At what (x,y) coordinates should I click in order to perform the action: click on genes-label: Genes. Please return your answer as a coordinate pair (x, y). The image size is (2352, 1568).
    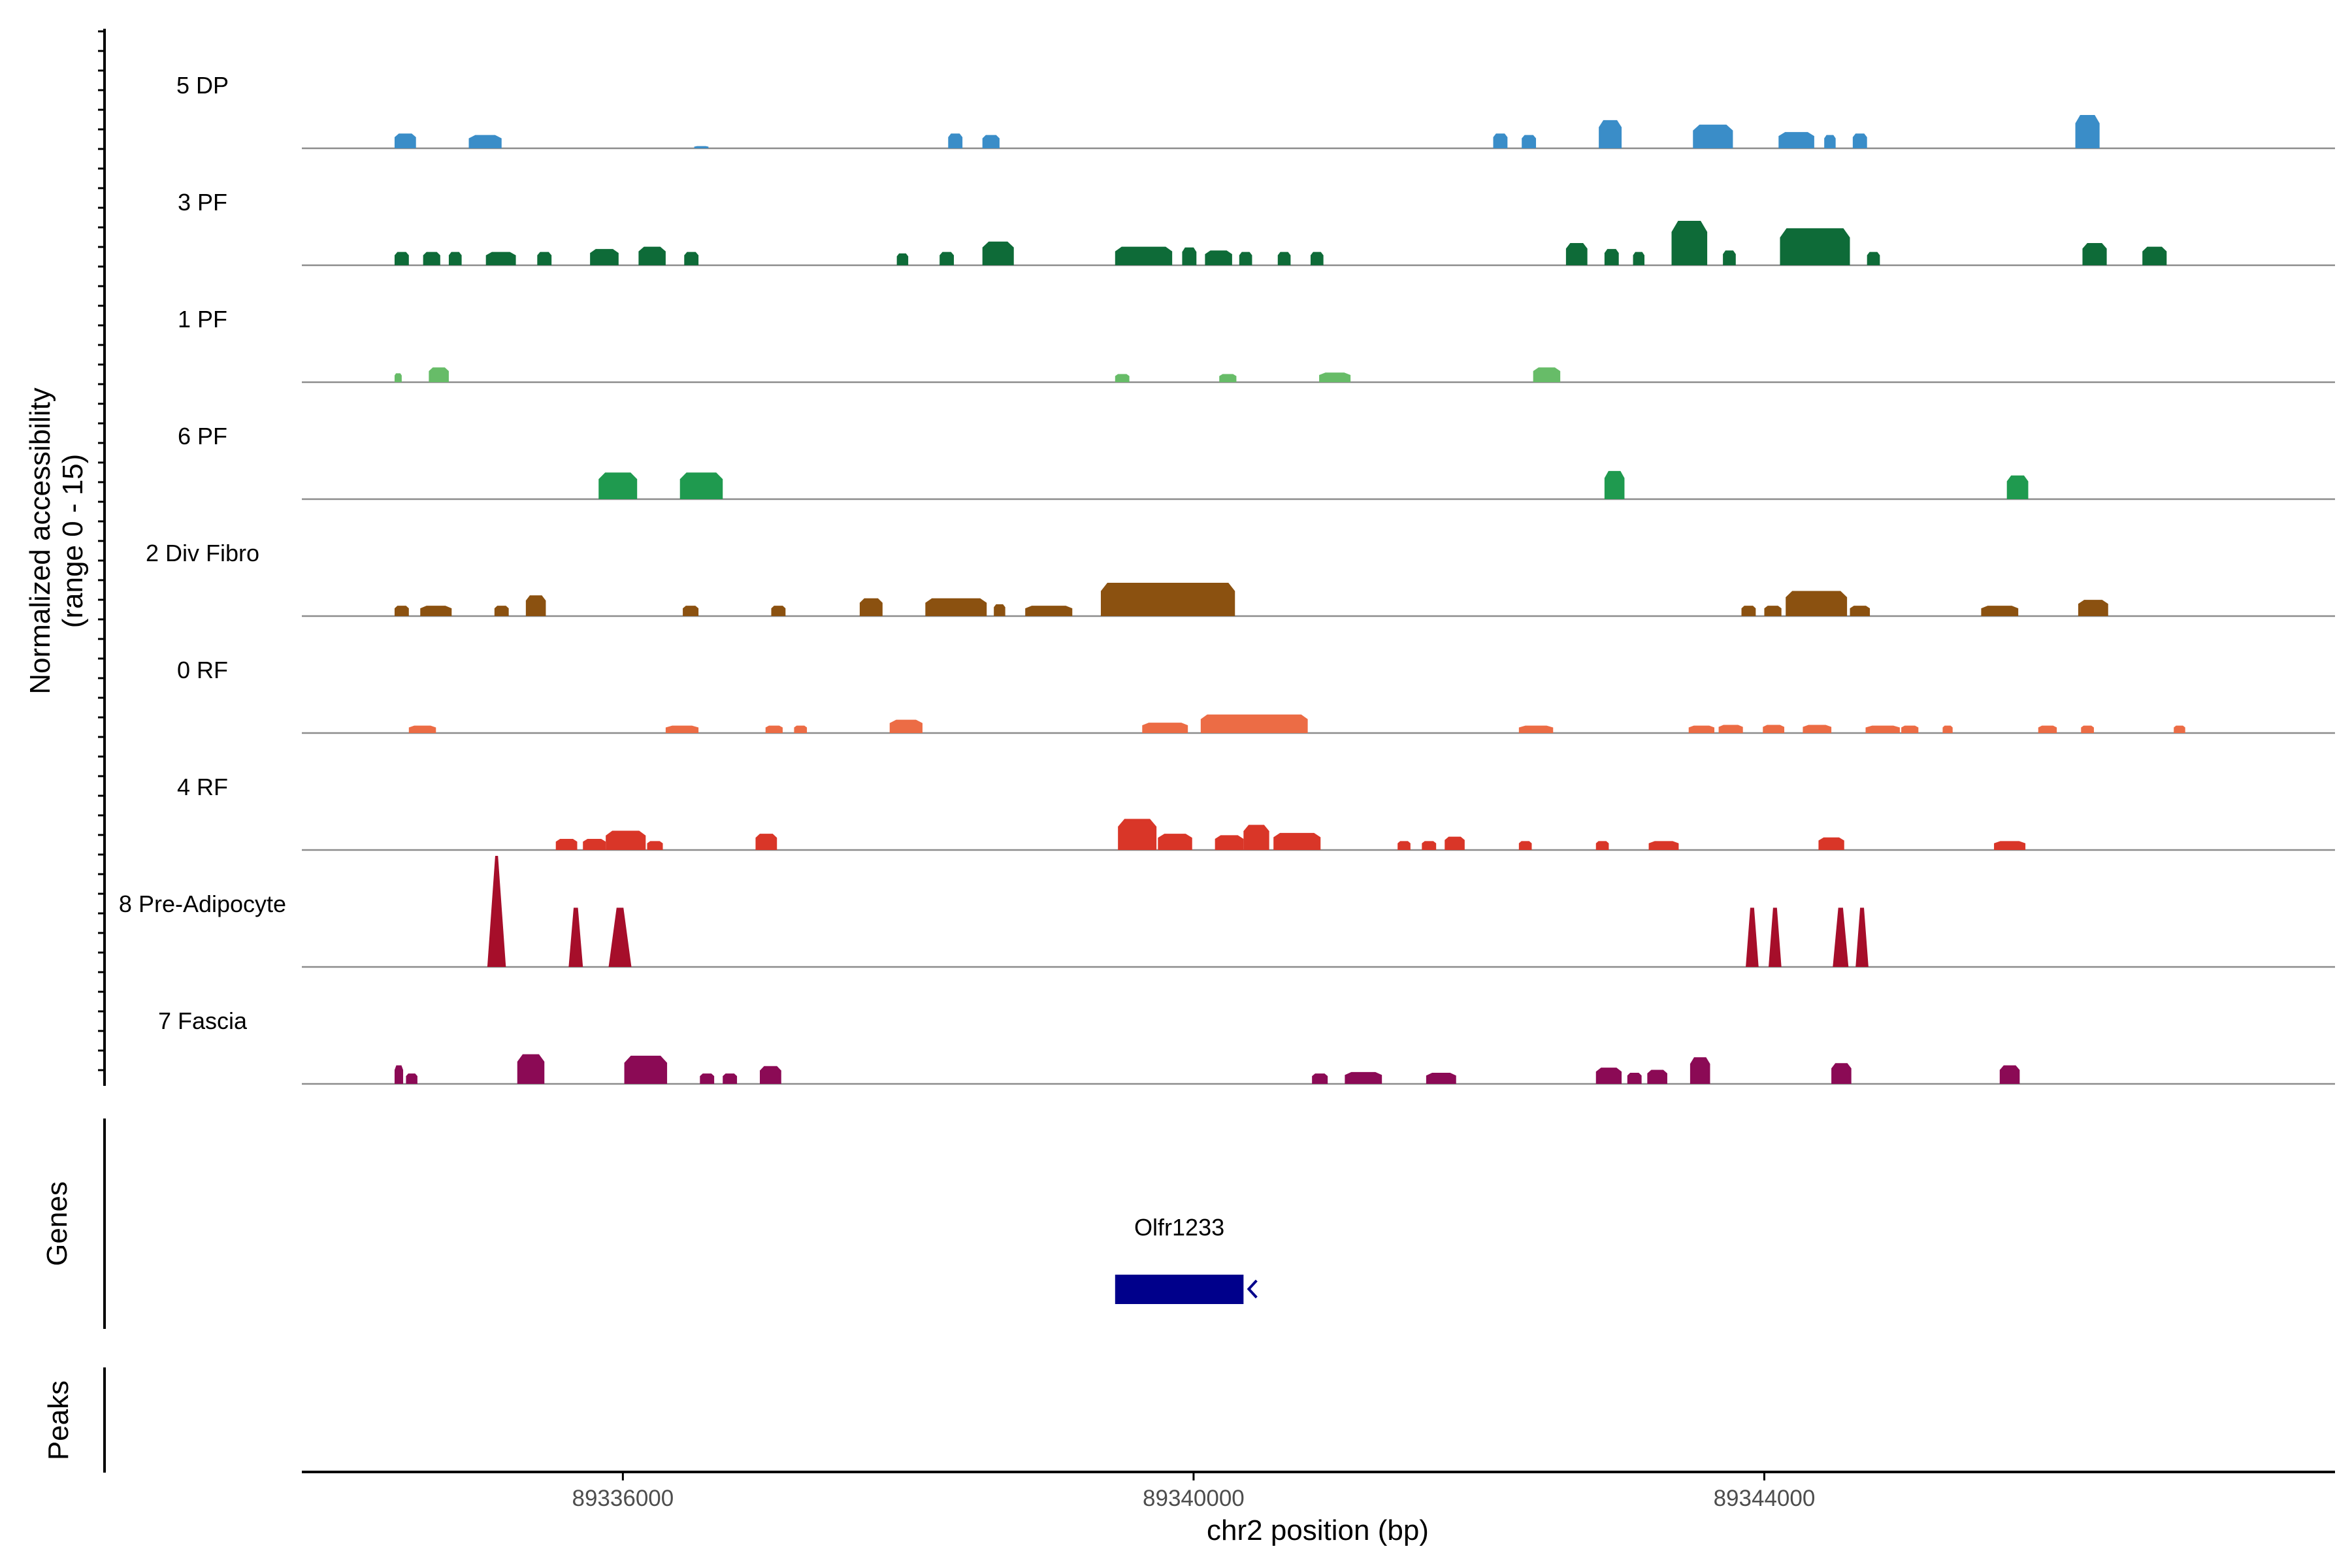
    Looking at the image, I should click on (57, 1223).